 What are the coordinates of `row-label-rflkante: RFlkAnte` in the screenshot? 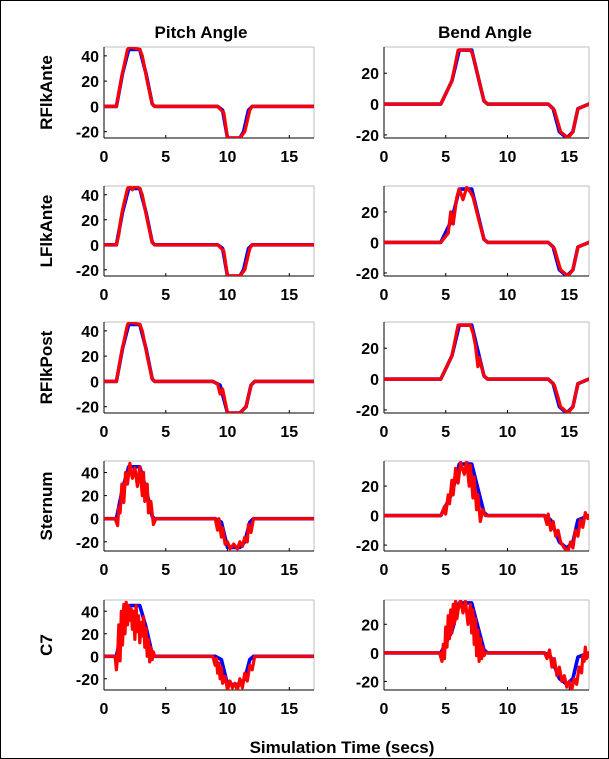 It's located at (46, 92).